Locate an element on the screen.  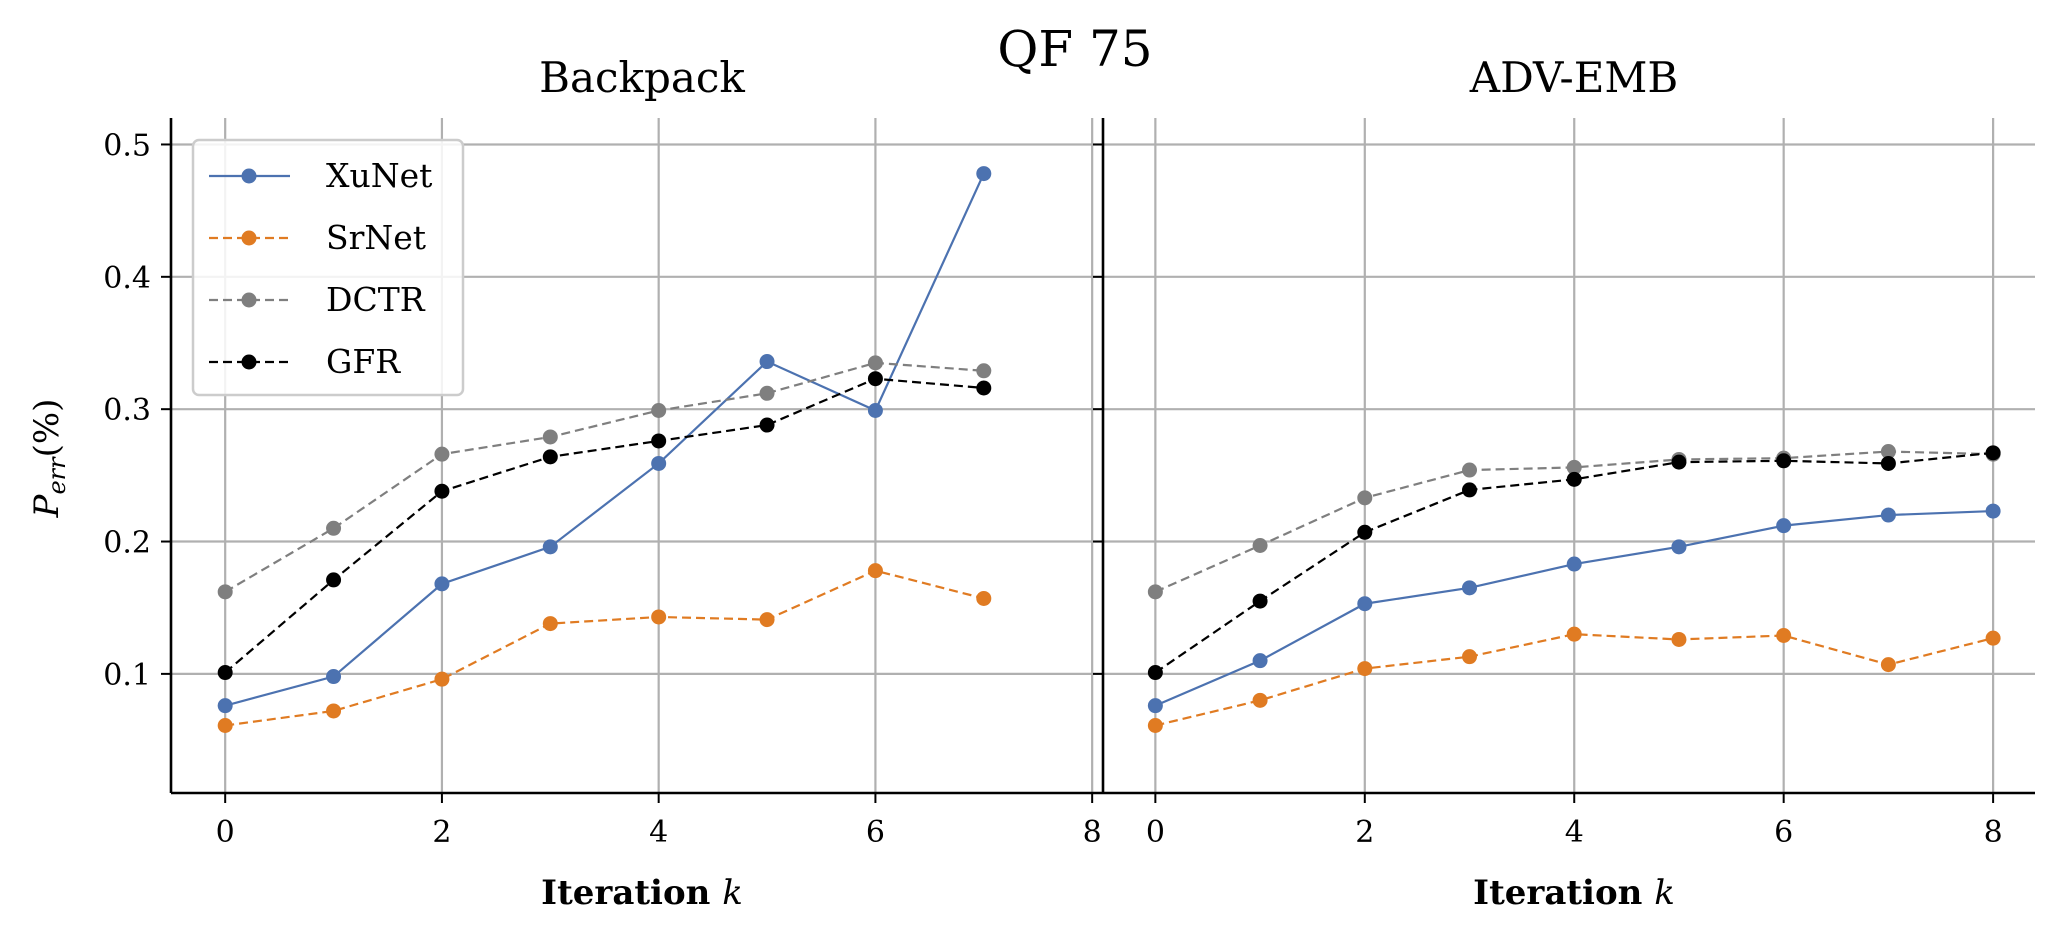
legend-marker-dctr is located at coordinates (249, 300).